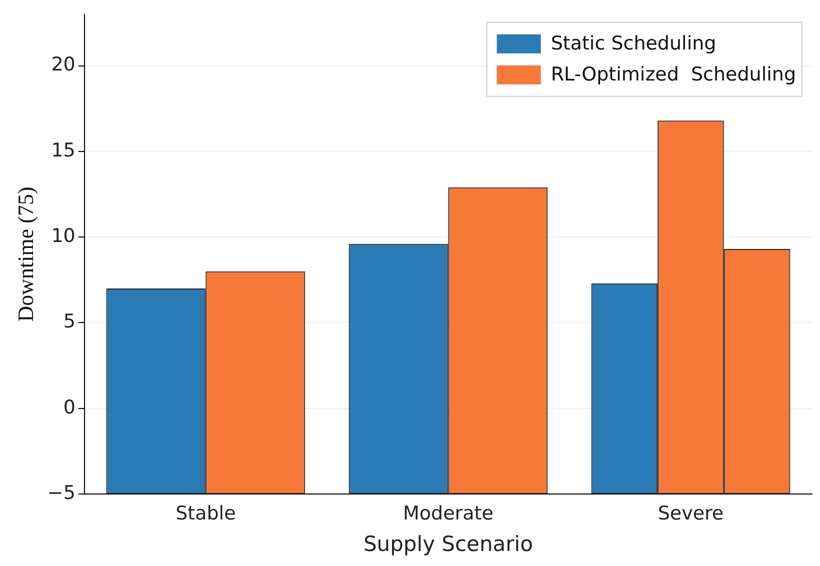 This screenshot has width=820, height=566. What do you see at coordinates (63, 236) in the screenshot?
I see `y-tick-label: 10` at bounding box center [63, 236].